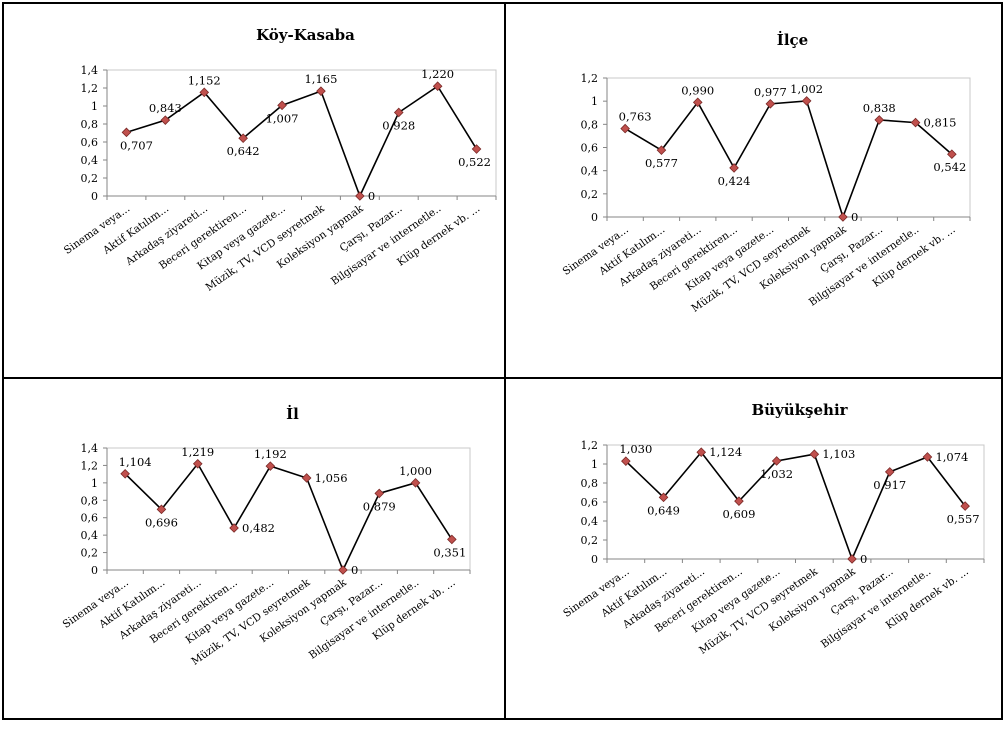 This screenshot has width=1005, height=747. Describe the element at coordinates (305, 35) in the screenshot. I see `chart-title: Köy-Kasaba` at that location.